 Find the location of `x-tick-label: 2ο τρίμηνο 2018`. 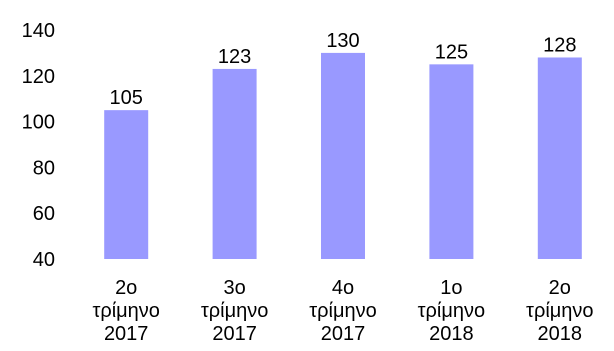

x-tick-label: 2ο τρίμηνο 2018 is located at coordinates (560, 311).